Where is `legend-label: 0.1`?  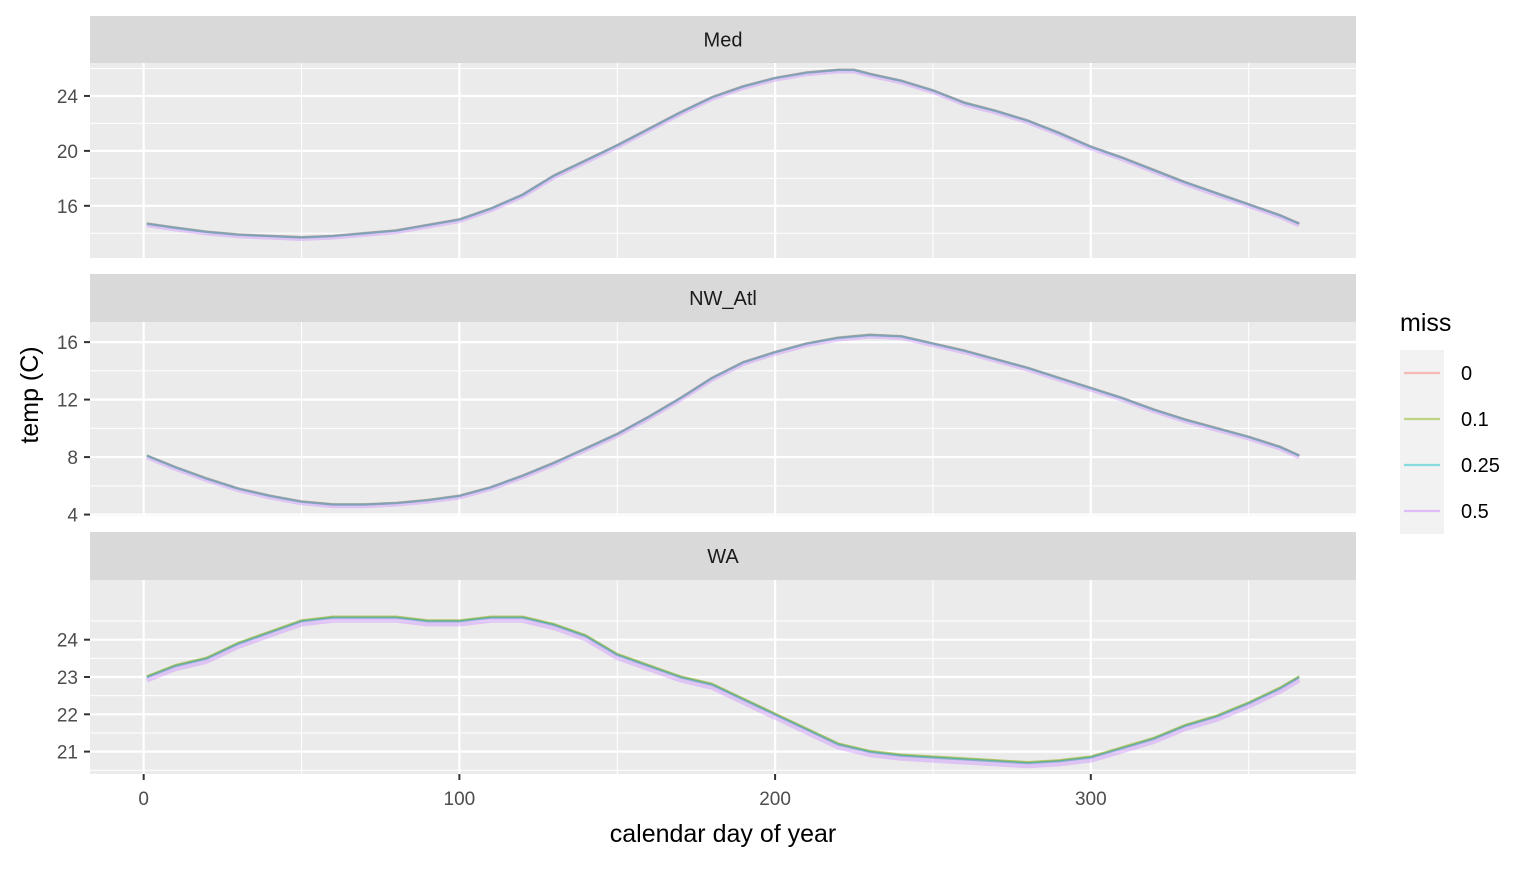
legend-label: 0.1 is located at coordinates (1475, 420).